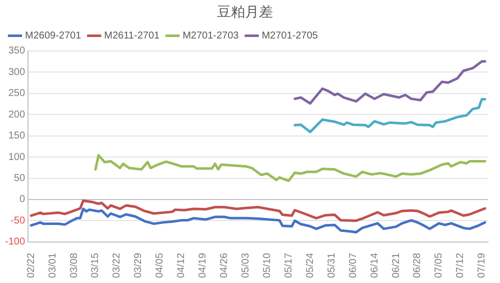 The height and width of the screenshot is (283, 500). I want to click on x-tick-label: 04/12, so click(182, 265).